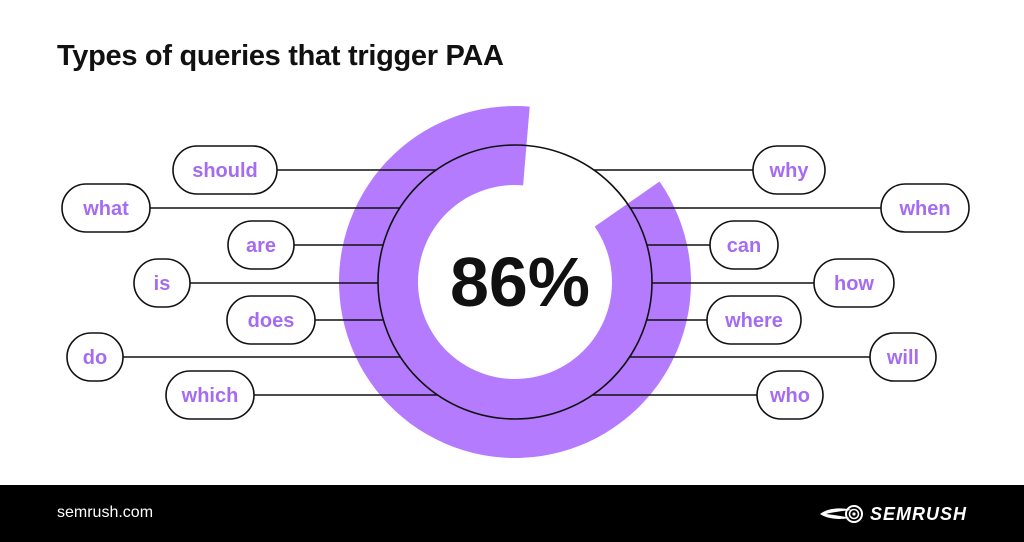 Image resolution: width=1024 pixels, height=542 pixels. I want to click on label-pill-will, so click(903, 357).